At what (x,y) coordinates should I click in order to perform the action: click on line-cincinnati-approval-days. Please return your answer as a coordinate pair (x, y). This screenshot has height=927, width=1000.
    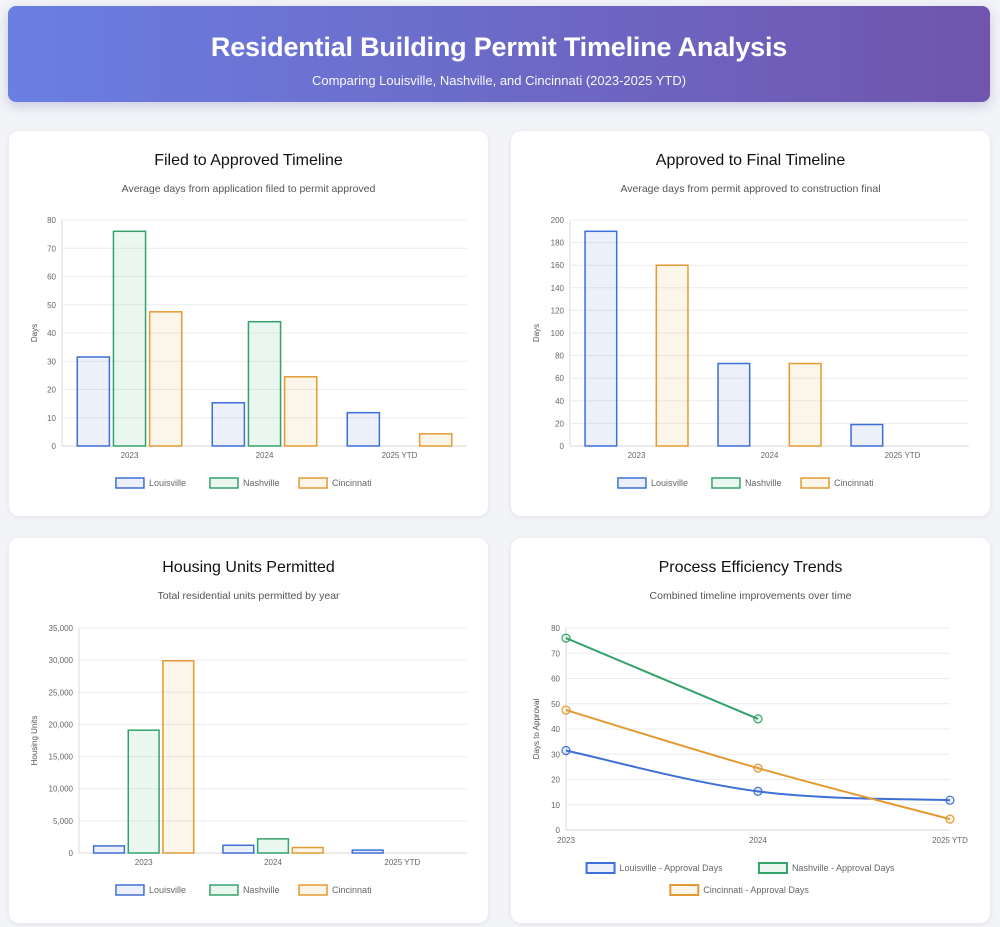
    Looking at the image, I should click on (758, 765).